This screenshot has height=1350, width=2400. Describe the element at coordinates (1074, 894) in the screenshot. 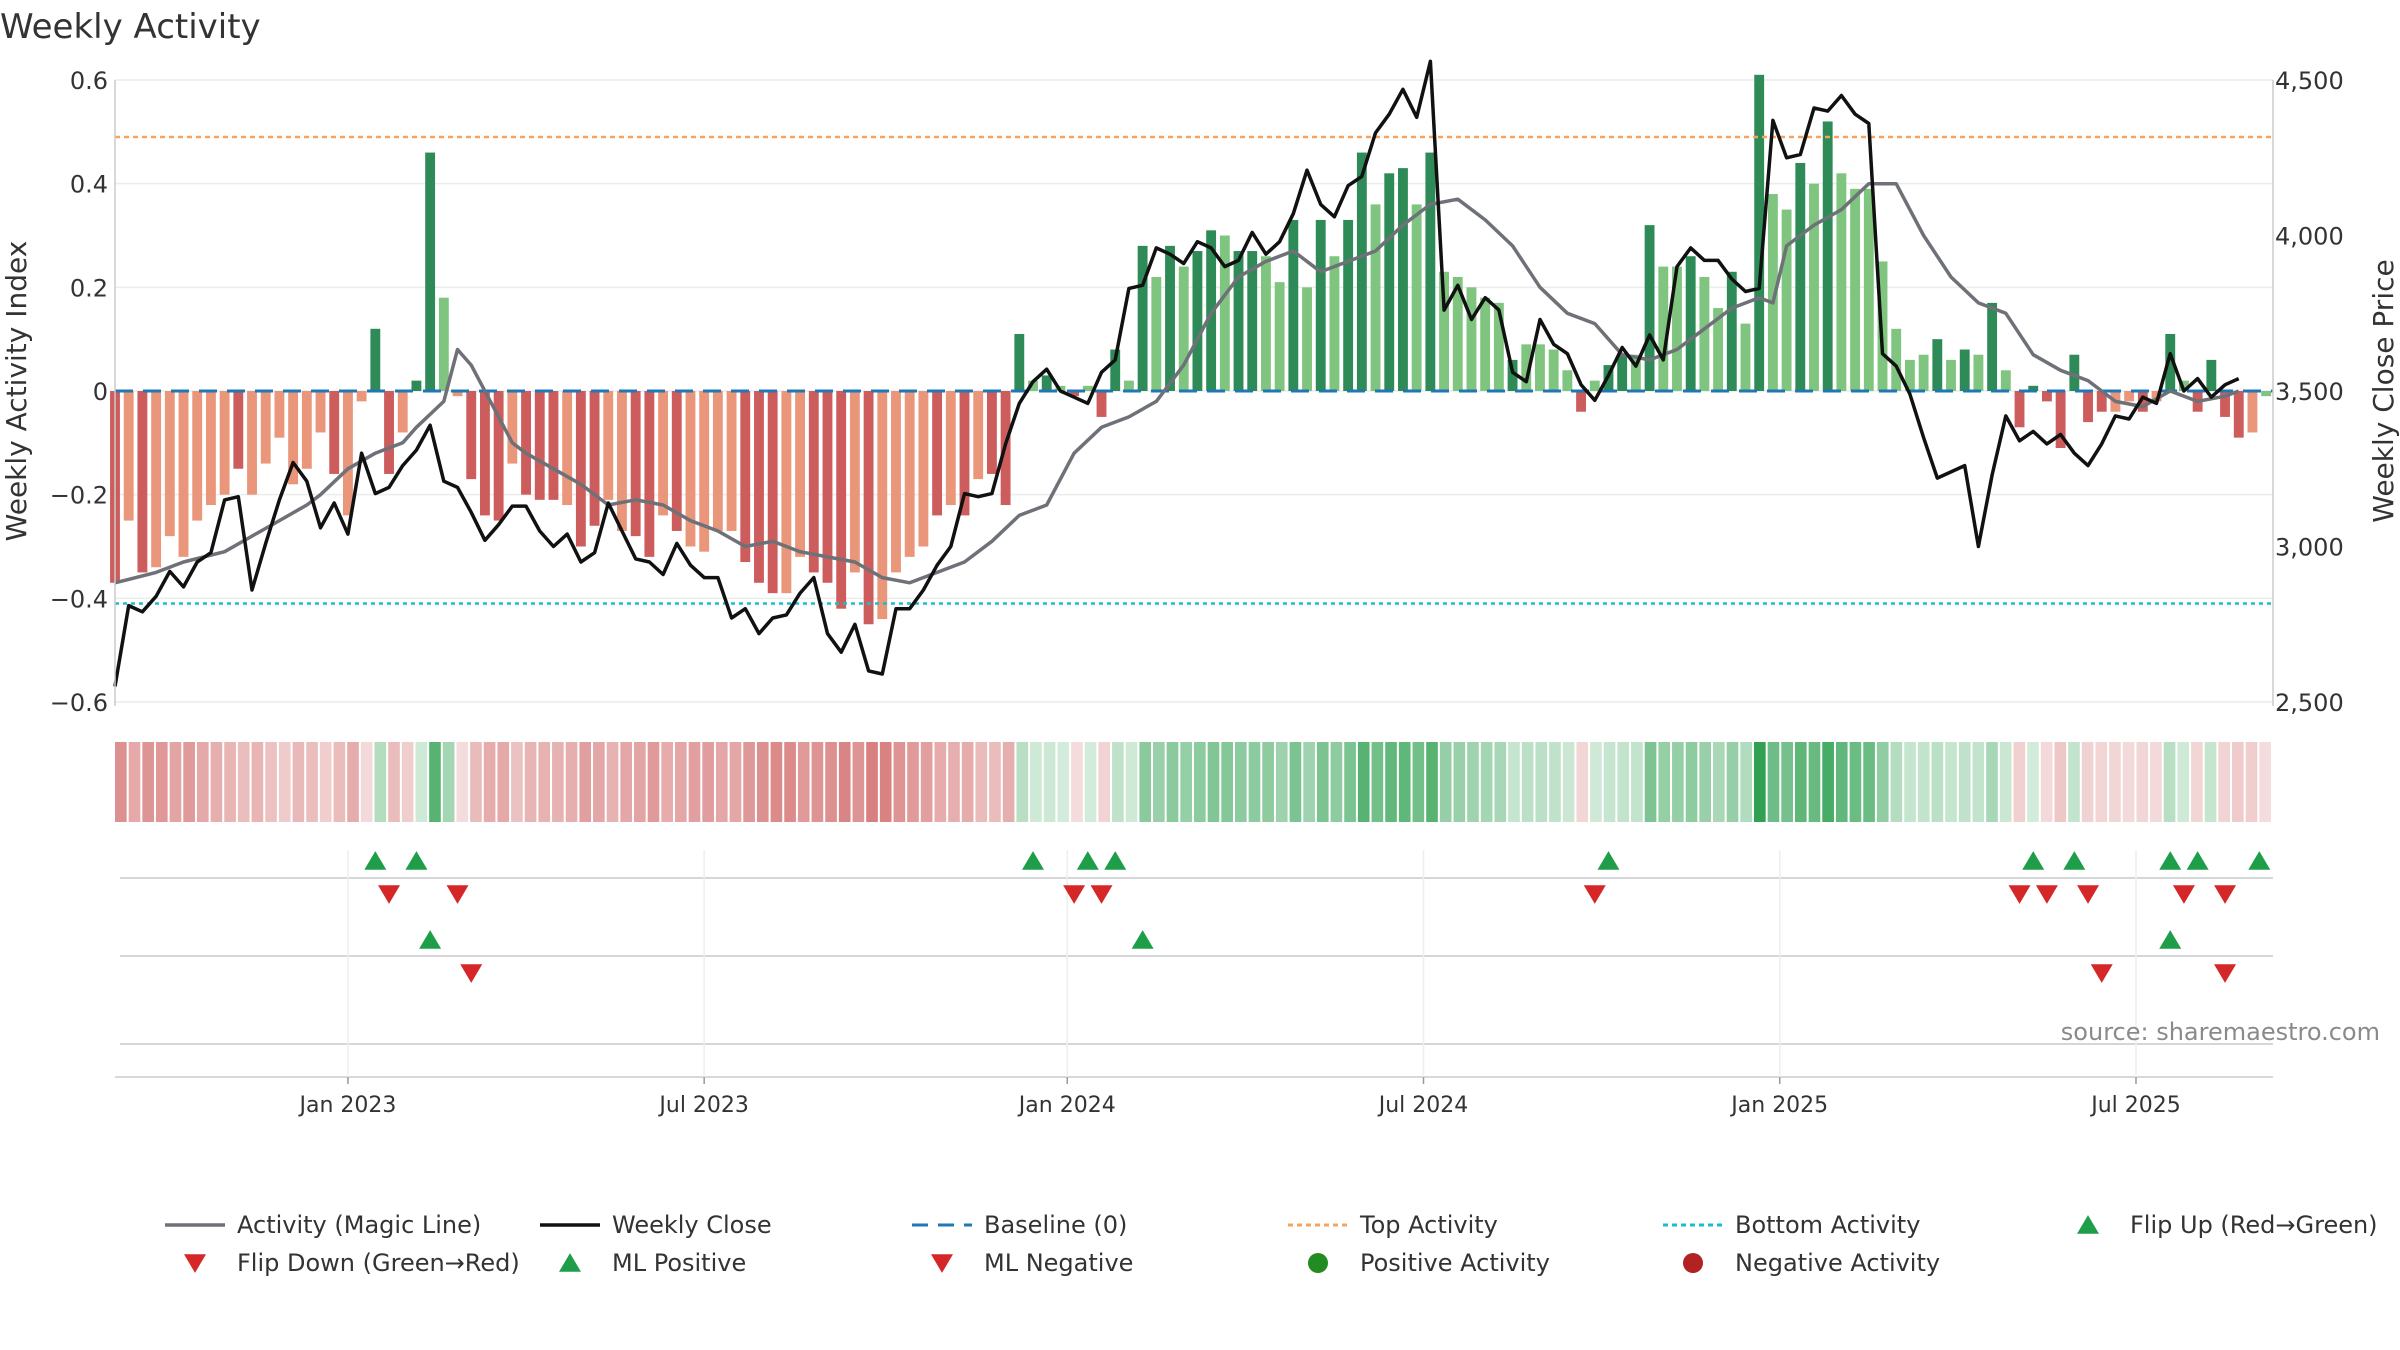

I see `flip-down-marker` at that location.